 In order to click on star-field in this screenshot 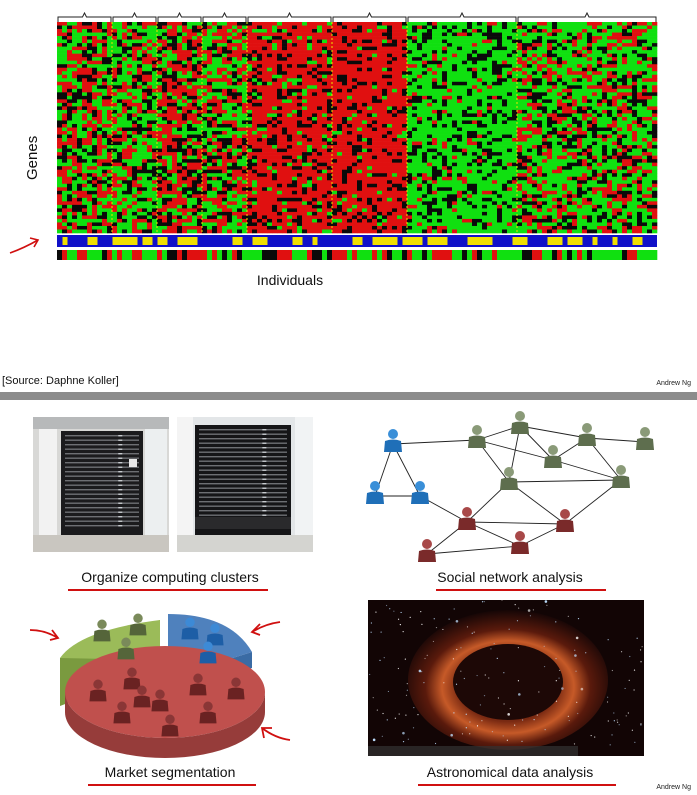, I will do `click(506, 673)`.